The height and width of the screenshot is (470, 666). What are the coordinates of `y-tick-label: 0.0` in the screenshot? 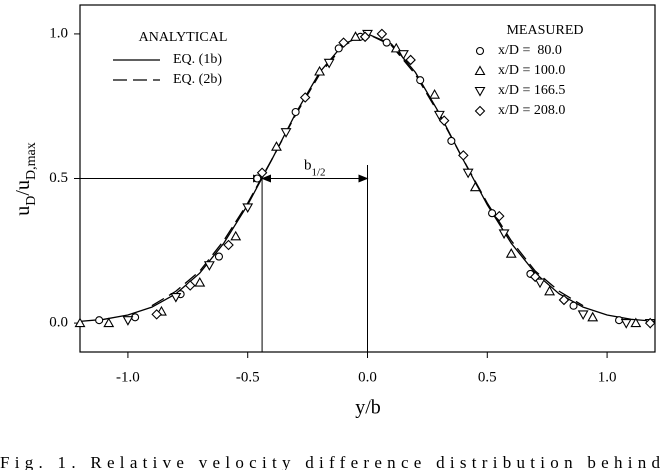 It's located at (58, 323).